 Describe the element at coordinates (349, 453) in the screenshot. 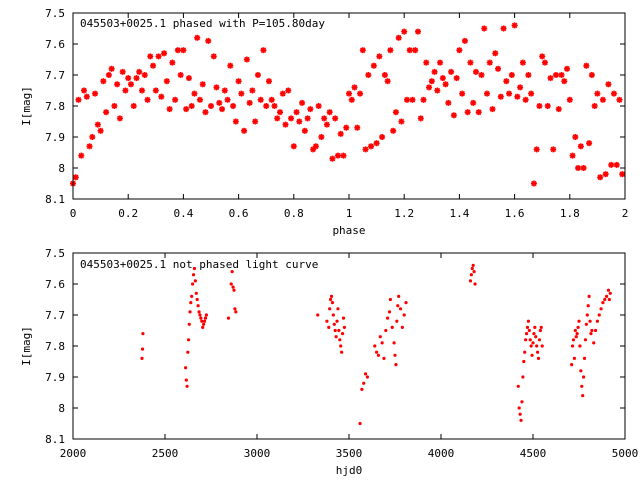

I see `x-tick-label: 3500` at that location.